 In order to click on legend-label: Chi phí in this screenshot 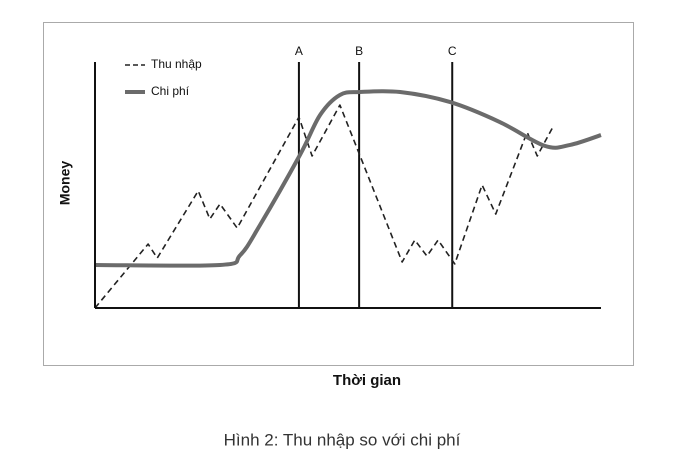, I will do `click(170, 91)`.